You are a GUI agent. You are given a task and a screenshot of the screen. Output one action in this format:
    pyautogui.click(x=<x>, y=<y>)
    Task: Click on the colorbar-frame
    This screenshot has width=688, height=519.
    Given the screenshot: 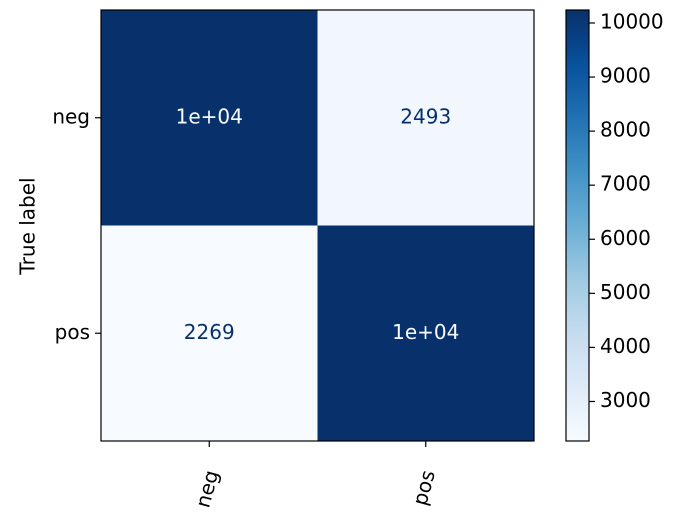 What is the action you would take?
    pyautogui.click(x=577, y=225)
    